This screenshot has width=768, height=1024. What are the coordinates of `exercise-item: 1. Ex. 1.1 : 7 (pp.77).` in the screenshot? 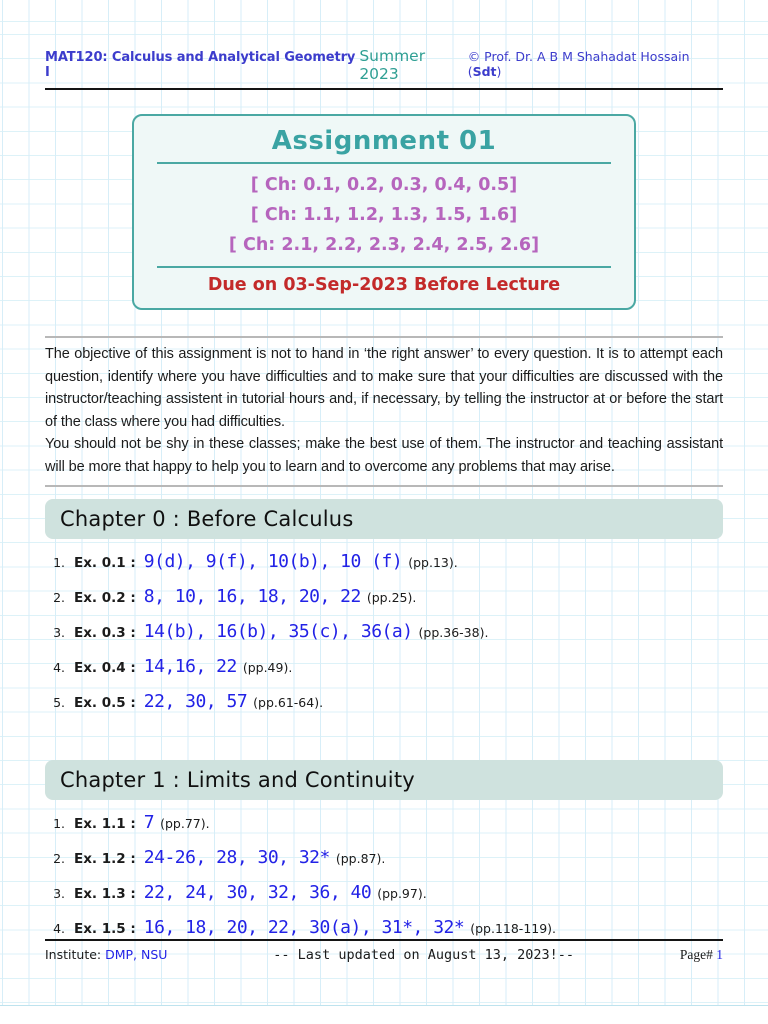 It's located at (385, 823).